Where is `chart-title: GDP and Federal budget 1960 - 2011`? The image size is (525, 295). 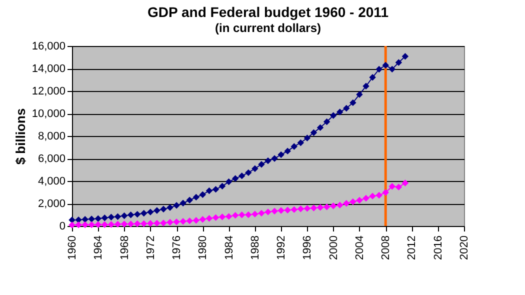
chart-title: GDP and Federal budget 1960 - 2011 is located at coordinates (268, 12).